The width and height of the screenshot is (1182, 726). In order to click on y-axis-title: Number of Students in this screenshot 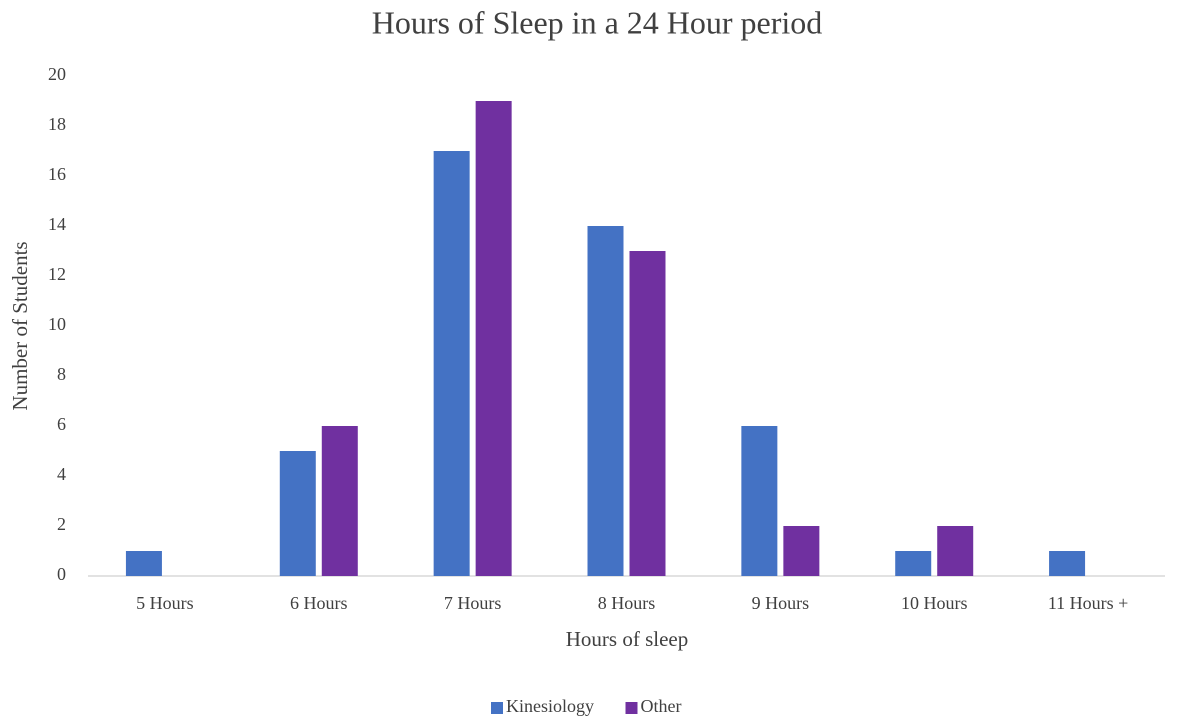, I will do `click(20, 325)`.